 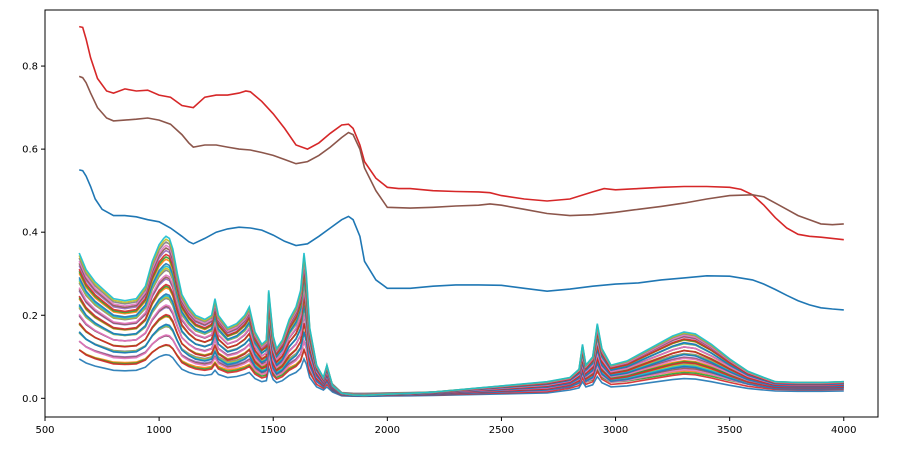 What do you see at coordinates (158, 430) in the screenshot?
I see `x-tick-label: 1000` at bounding box center [158, 430].